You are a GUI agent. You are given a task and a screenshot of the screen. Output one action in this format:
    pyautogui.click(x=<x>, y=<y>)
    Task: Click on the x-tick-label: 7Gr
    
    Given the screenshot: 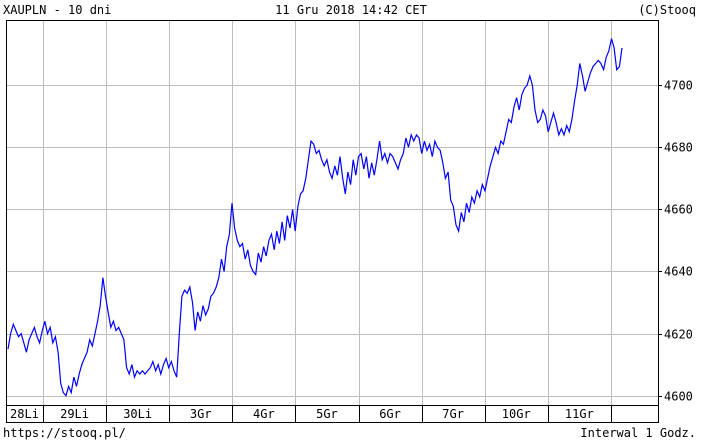 What is the action you would take?
    pyautogui.click(x=453, y=414)
    